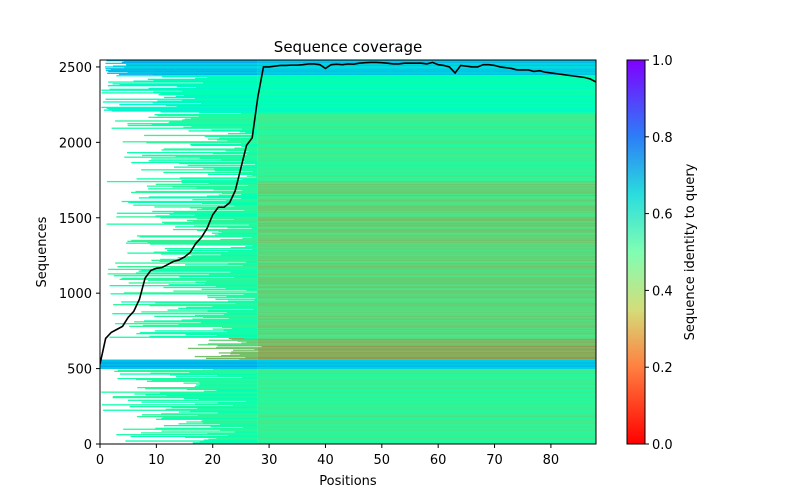  I want to click on x-tick-label: 80, so click(551, 460).